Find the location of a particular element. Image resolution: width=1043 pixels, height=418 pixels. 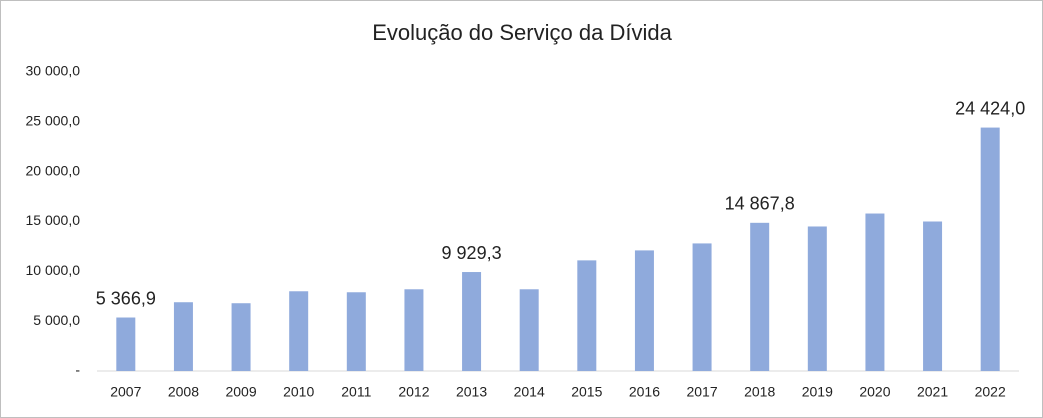

data-label: 14 867,8 is located at coordinates (760, 204).